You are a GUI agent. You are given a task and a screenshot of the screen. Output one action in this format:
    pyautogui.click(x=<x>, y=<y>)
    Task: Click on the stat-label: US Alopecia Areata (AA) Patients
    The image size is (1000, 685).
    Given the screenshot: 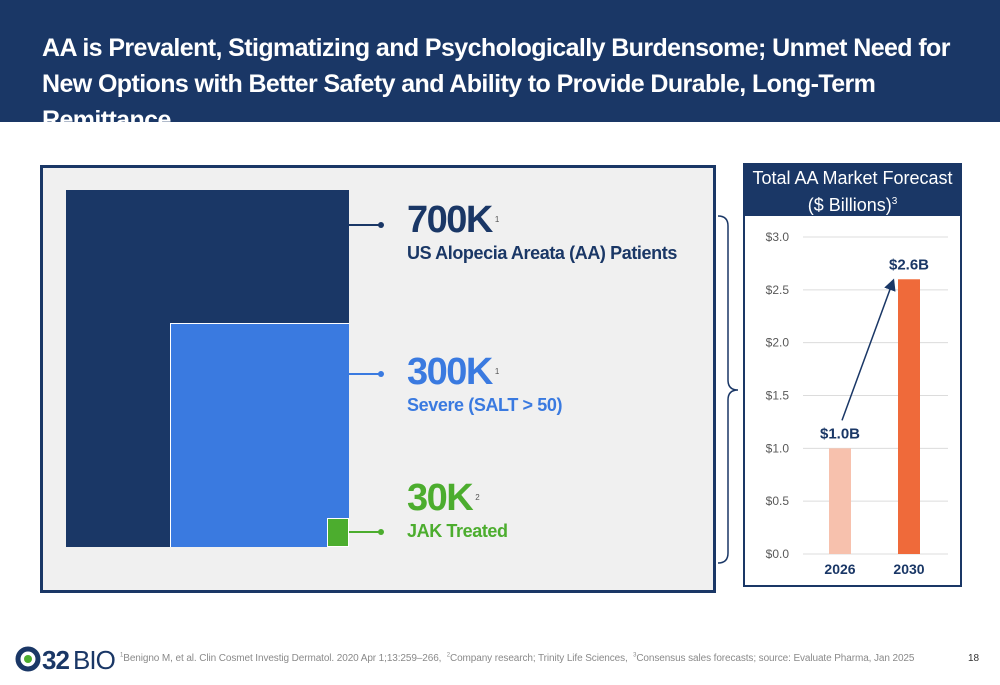 What is the action you would take?
    pyautogui.click(x=542, y=253)
    